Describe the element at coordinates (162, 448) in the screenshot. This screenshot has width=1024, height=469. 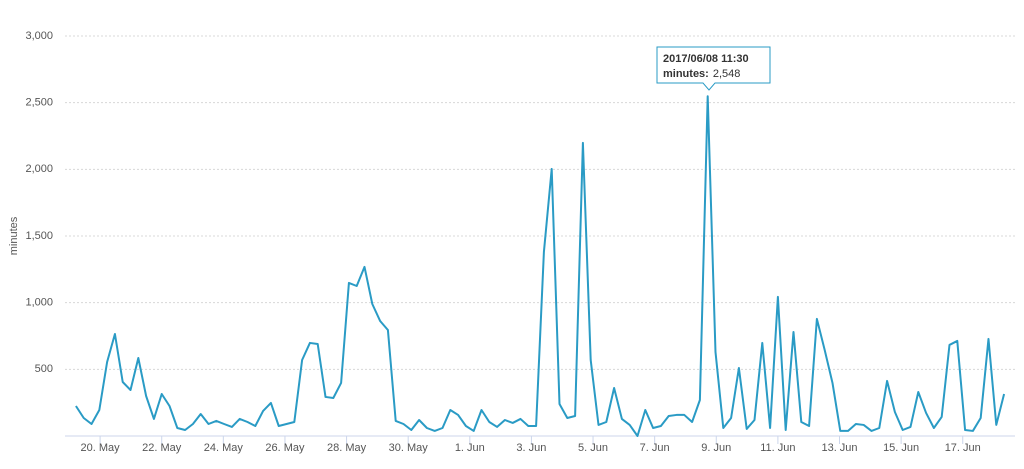
I see `x-tick-label: 22. May` at that location.